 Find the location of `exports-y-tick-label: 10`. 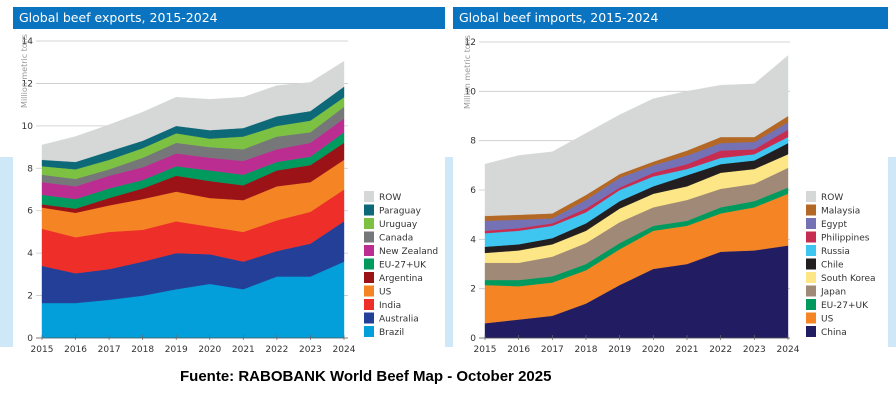

exports-y-tick-label: 10 is located at coordinates (28, 127).